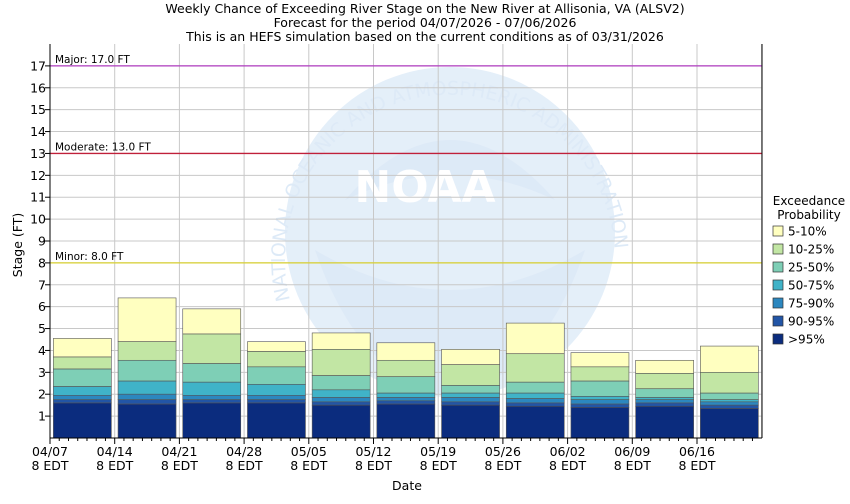 This screenshot has width=850, height=504. What do you see at coordinates (42, 372) in the screenshot?
I see `y-tick-label-2: 3` at bounding box center [42, 372].